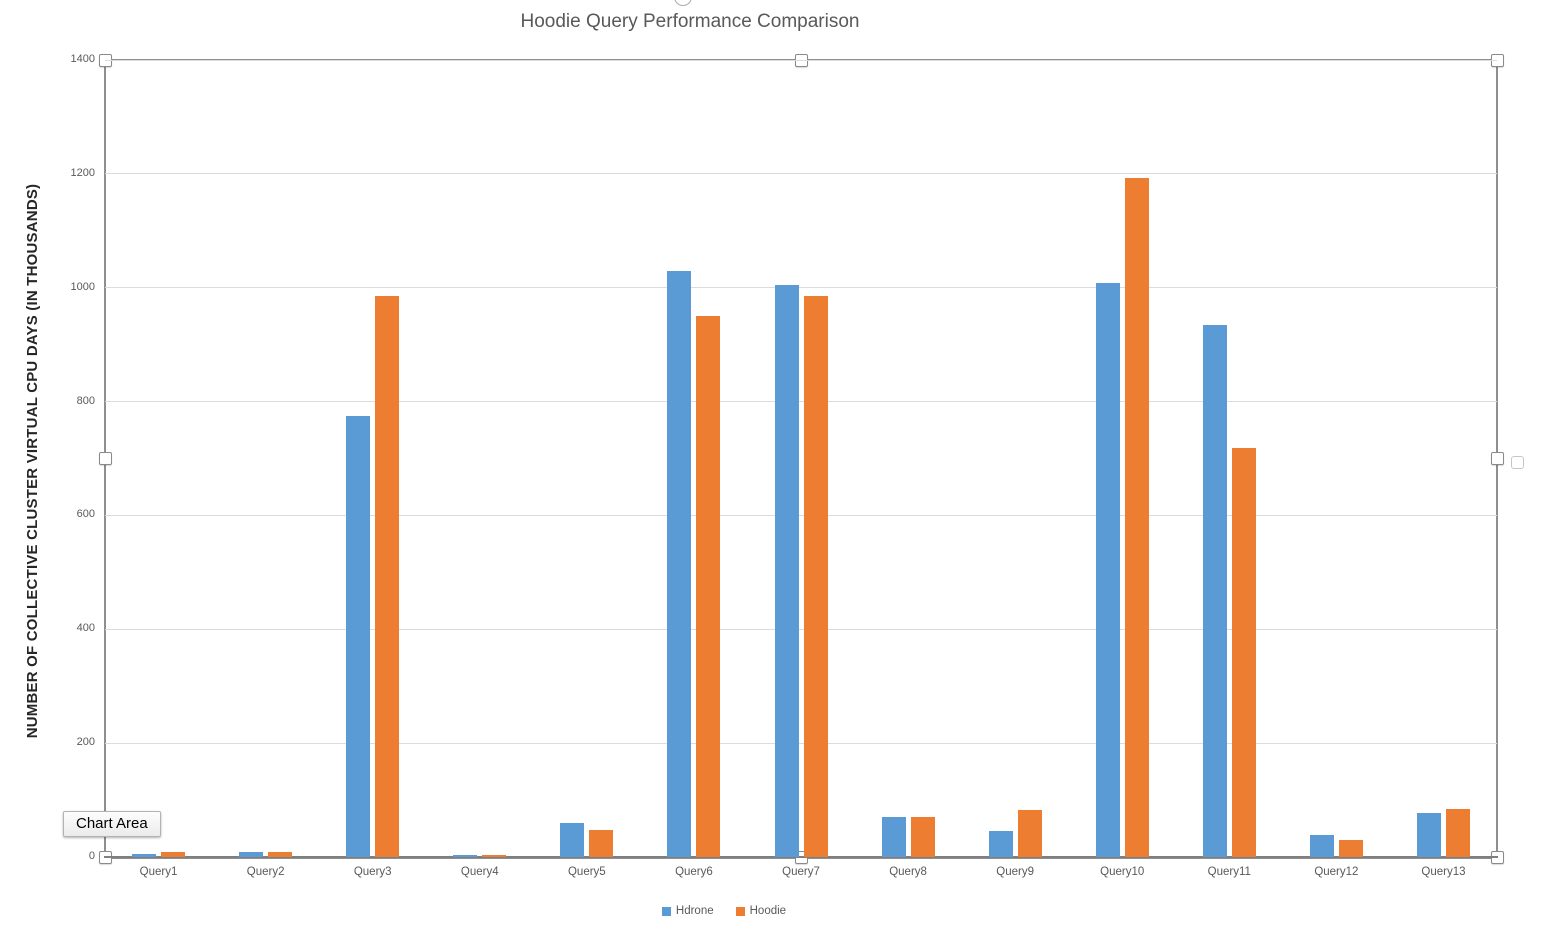 The width and height of the screenshot is (1550, 934). I want to click on legend-swatch-hdrone, so click(666, 911).